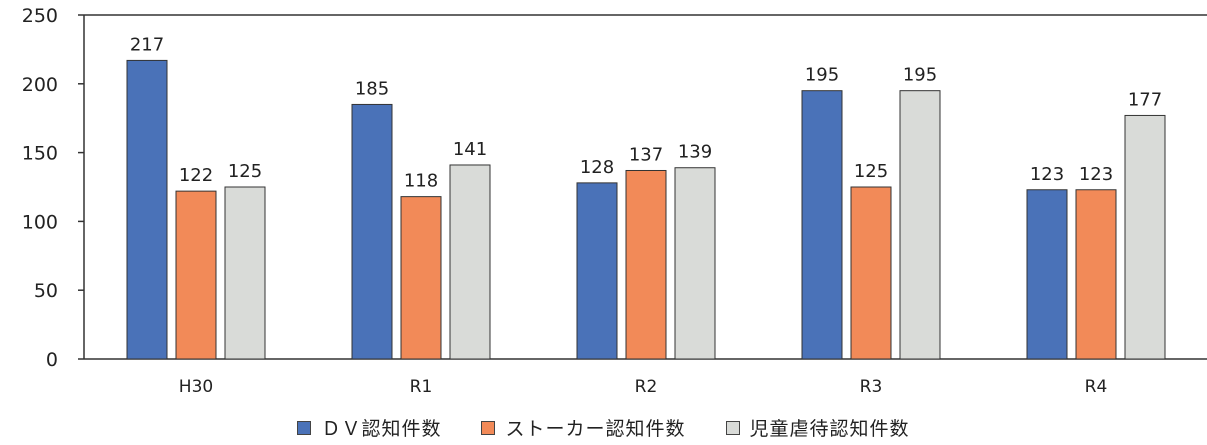 The image size is (1207, 445). Describe the element at coordinates (40, 222) in the screenshot. I see `y-tick-label: 100` at that location.